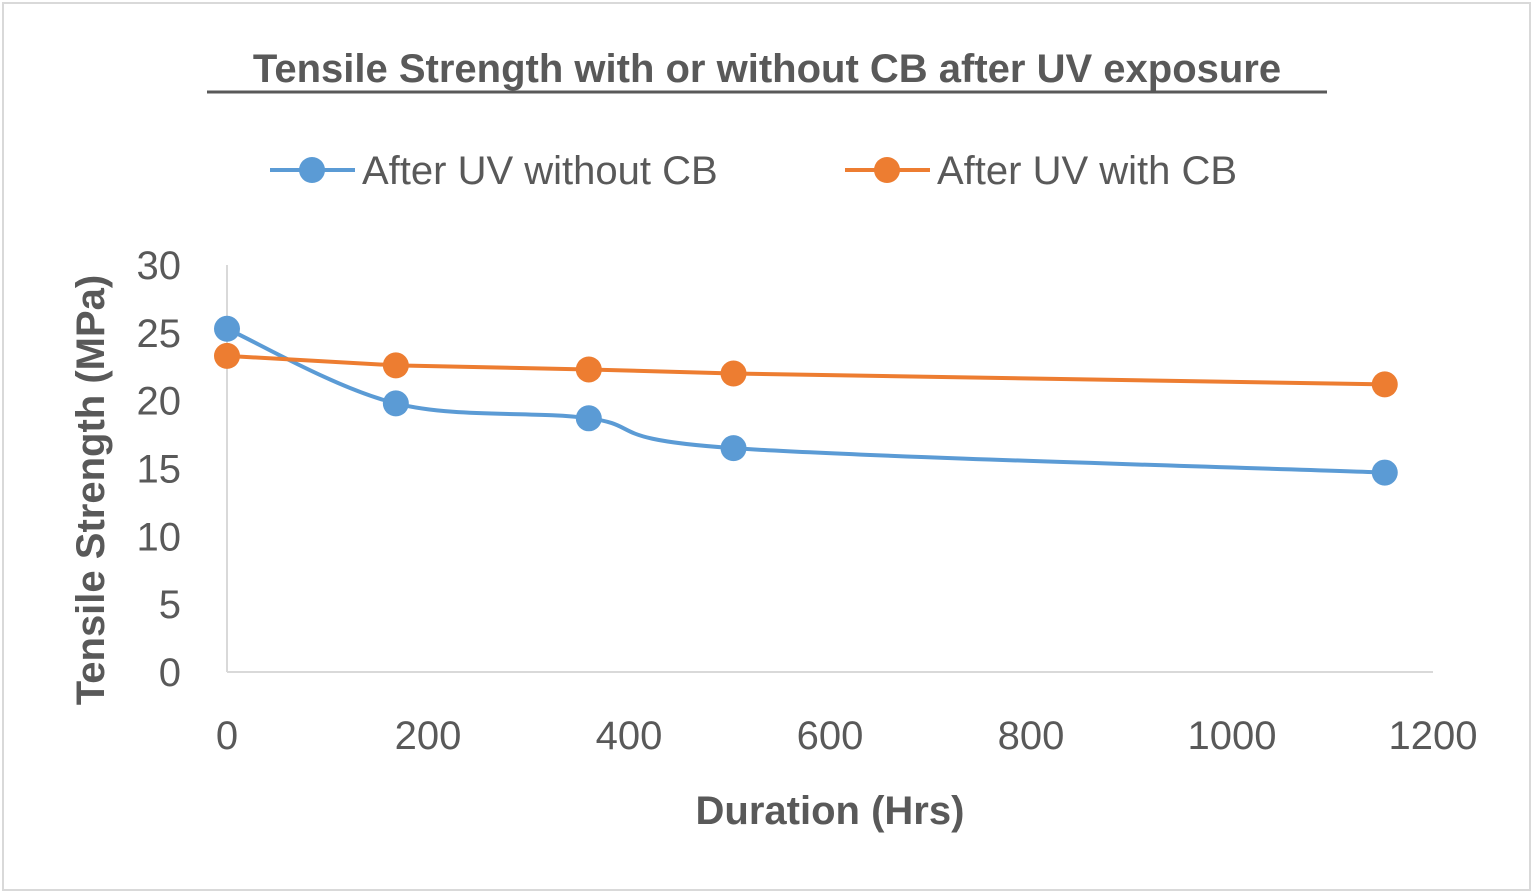  What do you see at coordinates (540, 171) in the screenshot?
I see `legend-label-without-cb: After UV without CB` at bounding box center [540, 171].